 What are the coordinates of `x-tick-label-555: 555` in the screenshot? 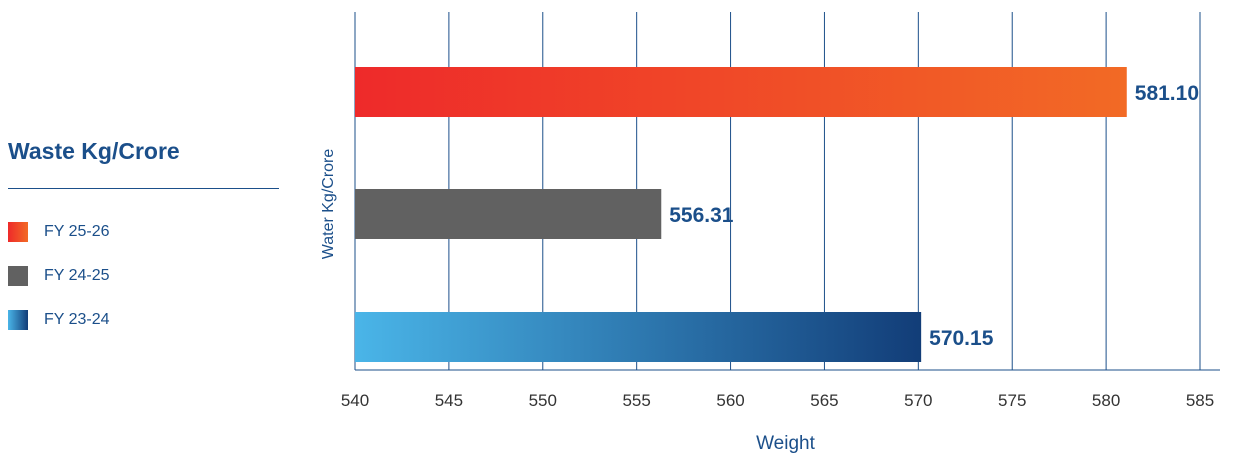 It's located at (636, 400).